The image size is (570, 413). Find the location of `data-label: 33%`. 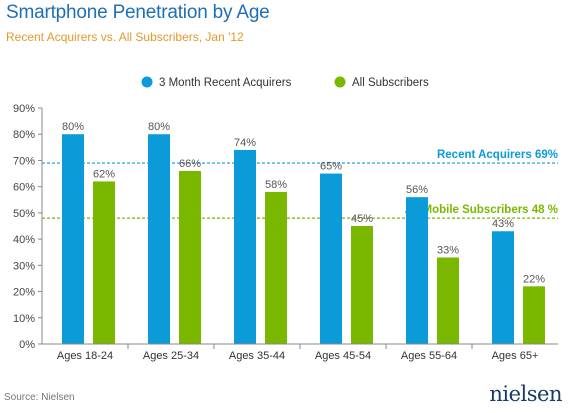

data-label: 33% is located at coordinates (448, 250).